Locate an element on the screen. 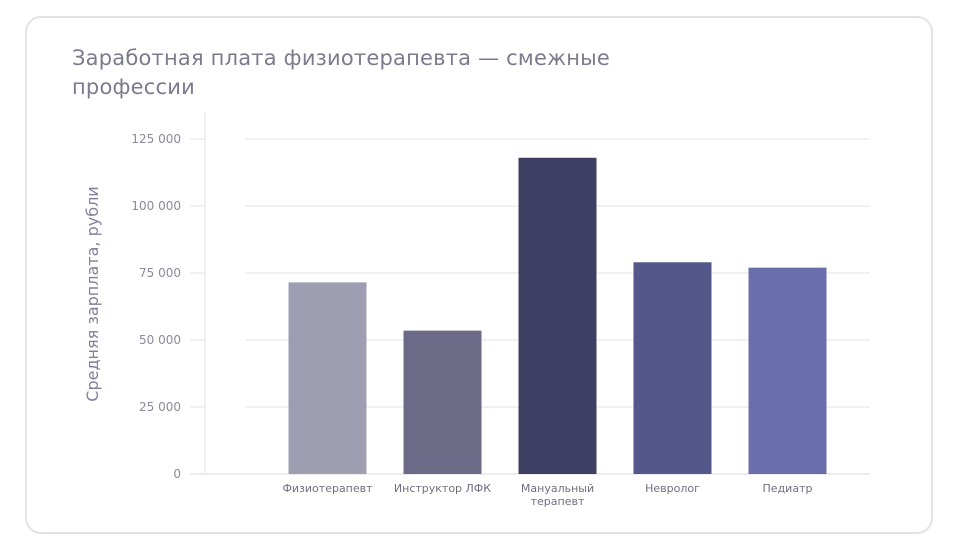  x-tick-label: Инструктор ЛФК is located at coordinates (442, 488).